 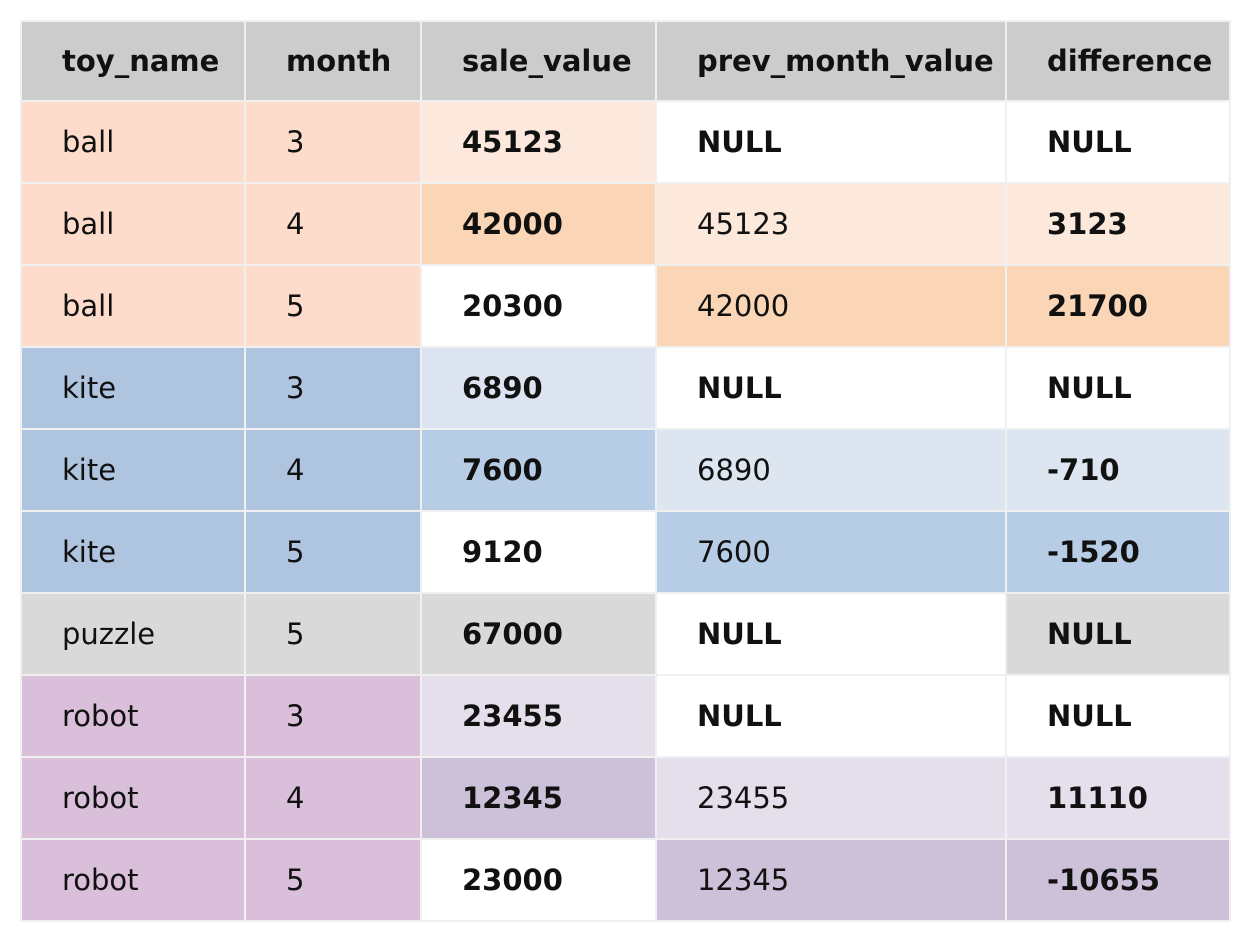 I want to click on table-row: ball 3 45123 NULL NULL, so click(x=625, y=142).